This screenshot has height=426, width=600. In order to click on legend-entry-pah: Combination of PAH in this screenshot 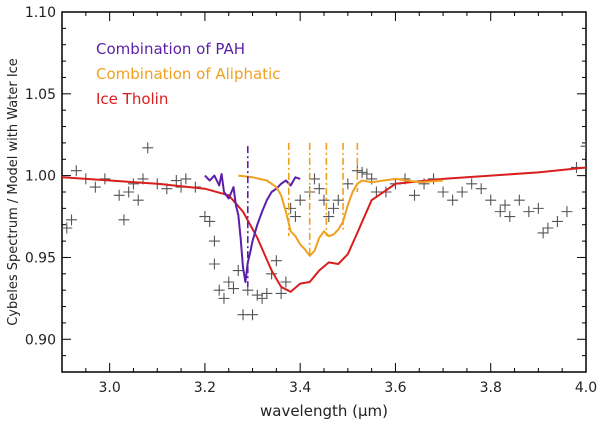, I will do `click(170, 49)`.